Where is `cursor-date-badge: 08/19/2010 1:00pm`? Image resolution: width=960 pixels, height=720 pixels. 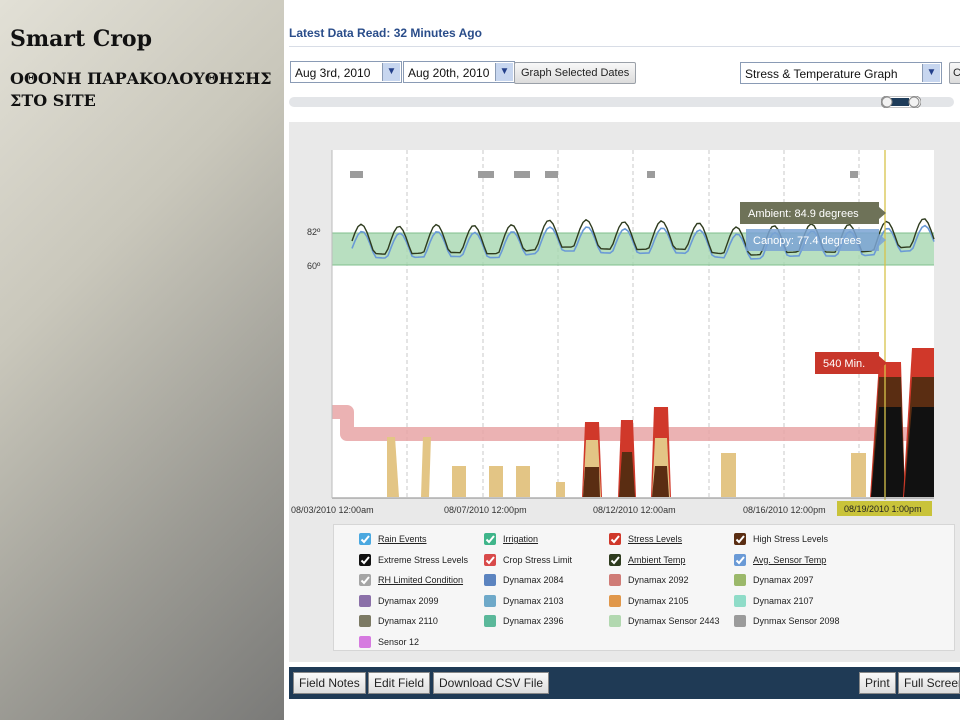
cursor-date-badge: 08/19/2010 1:00pm is located at coordinates (884, 508).